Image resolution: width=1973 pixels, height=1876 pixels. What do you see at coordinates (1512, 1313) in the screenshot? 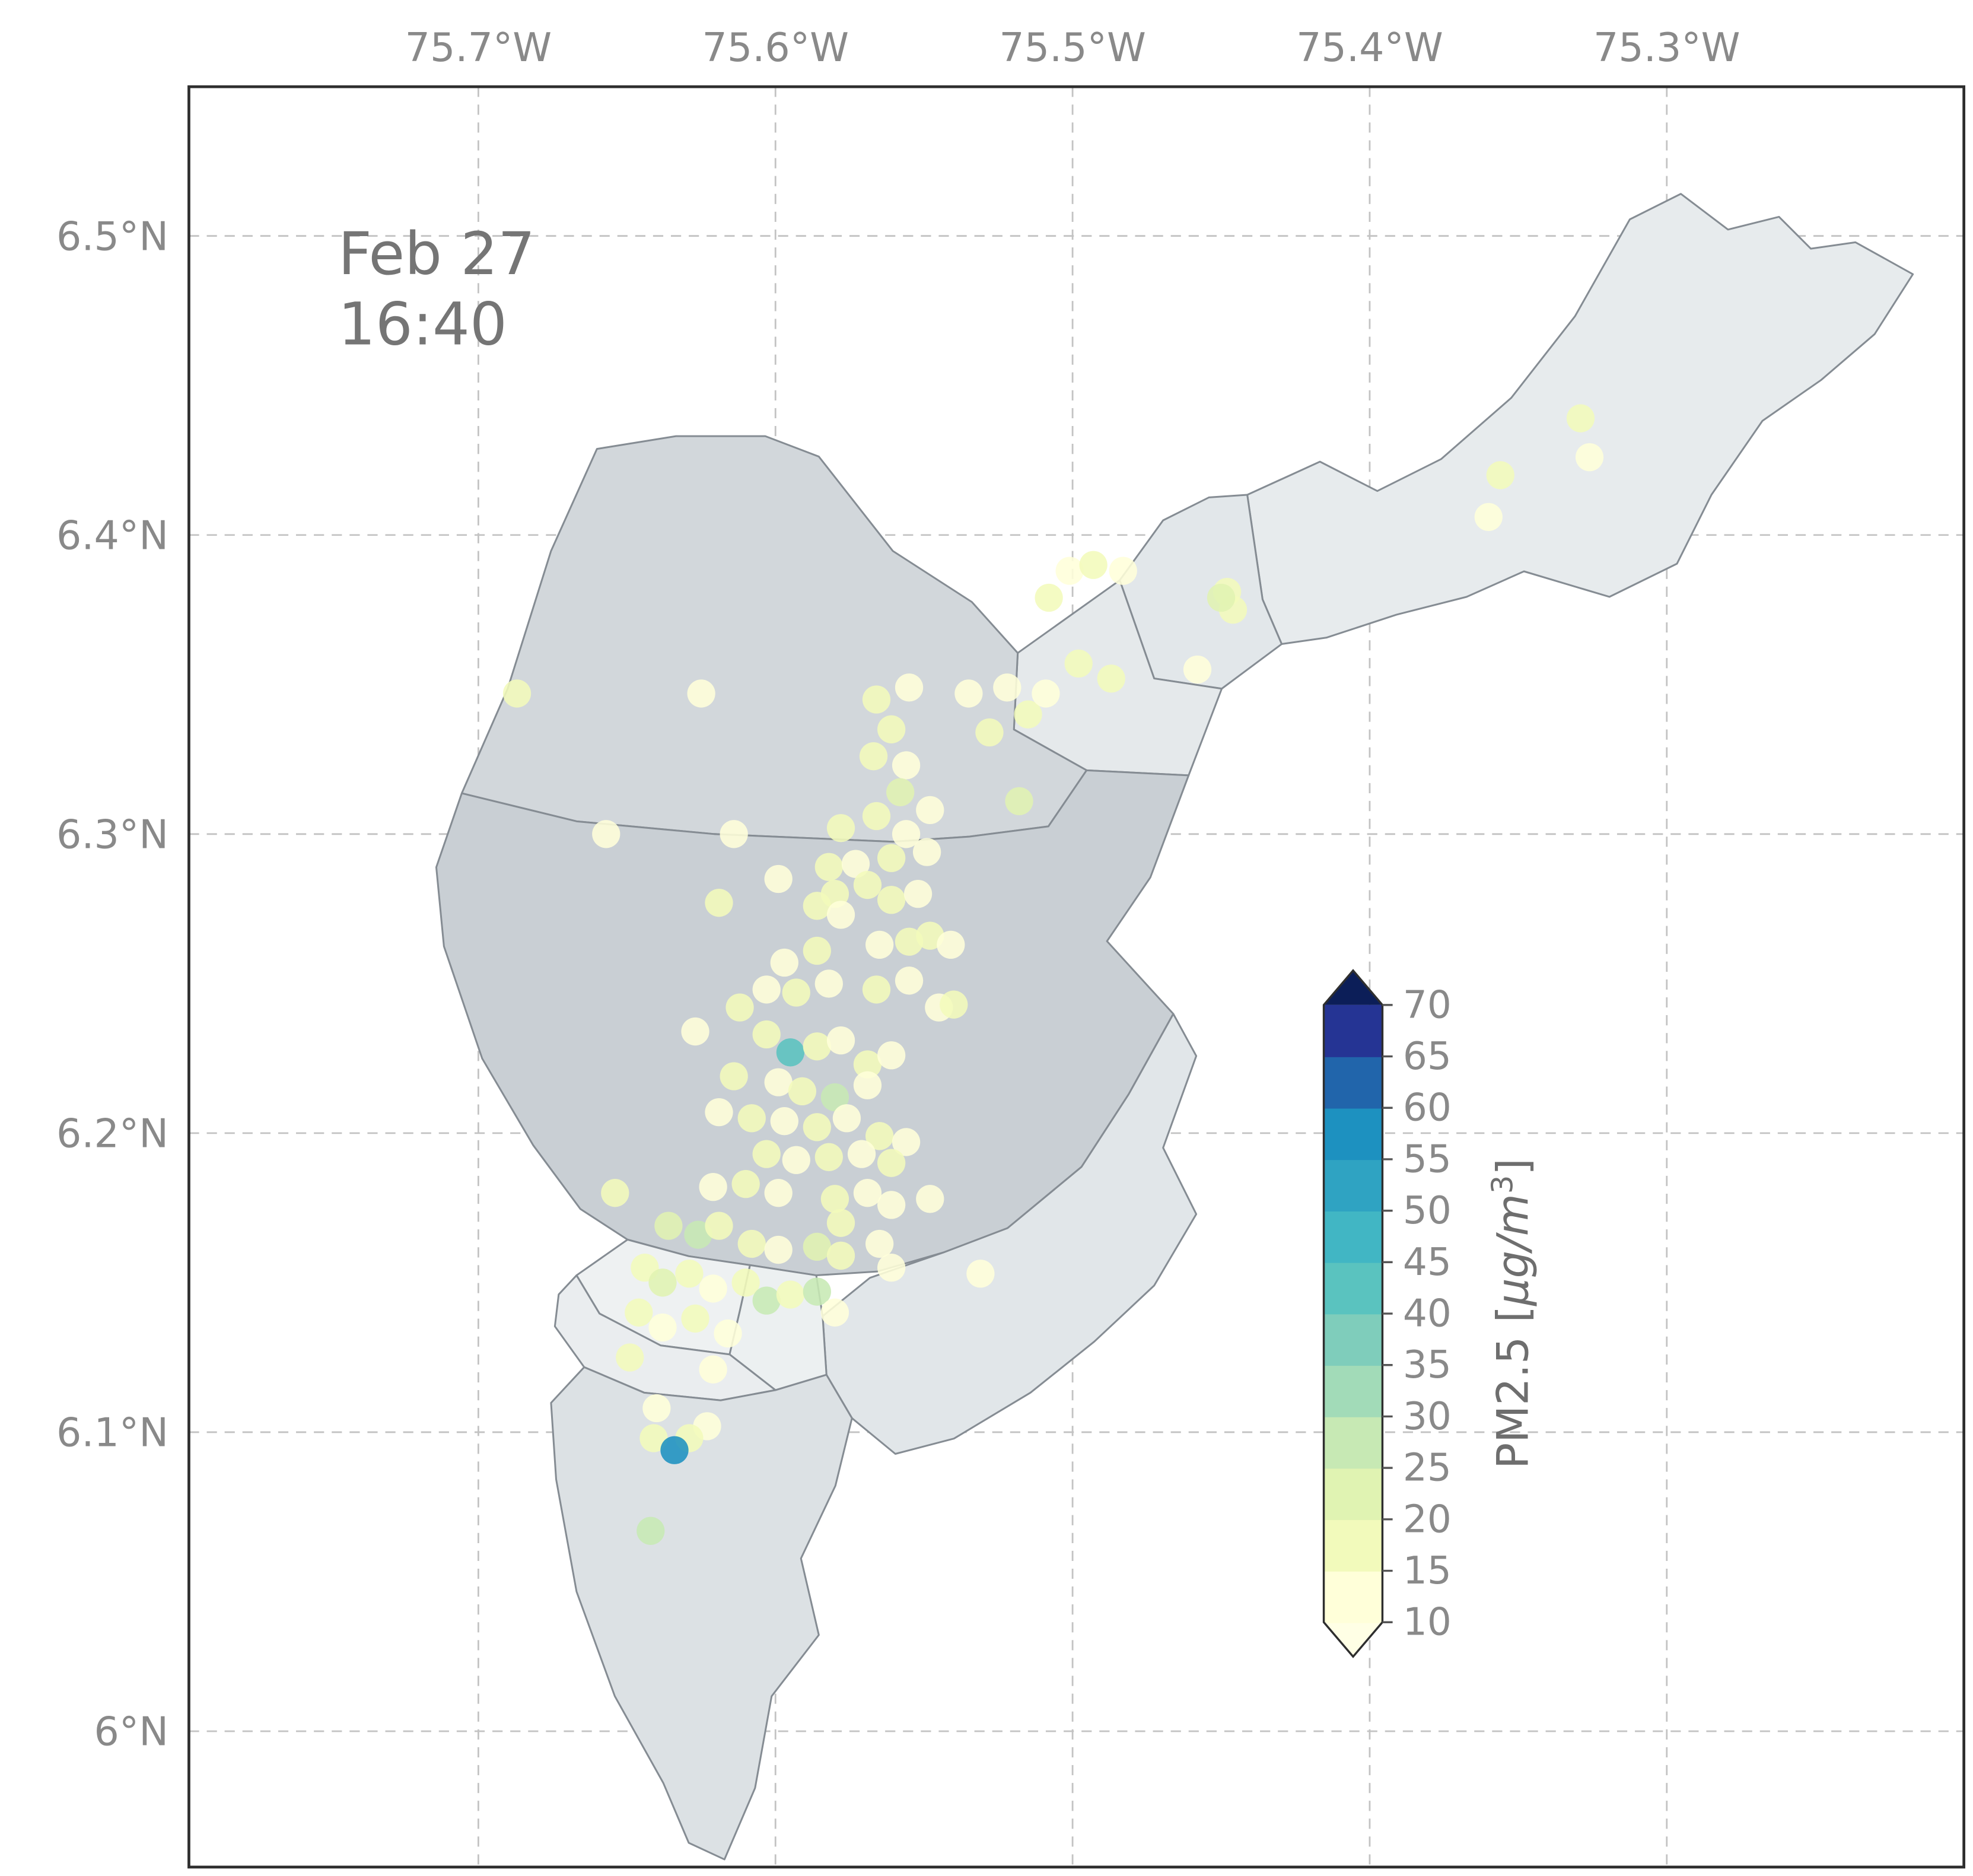
I see `colorbar-axis-label: PM2.5 [μg/m3]` at bounding box center [1512, 1313].